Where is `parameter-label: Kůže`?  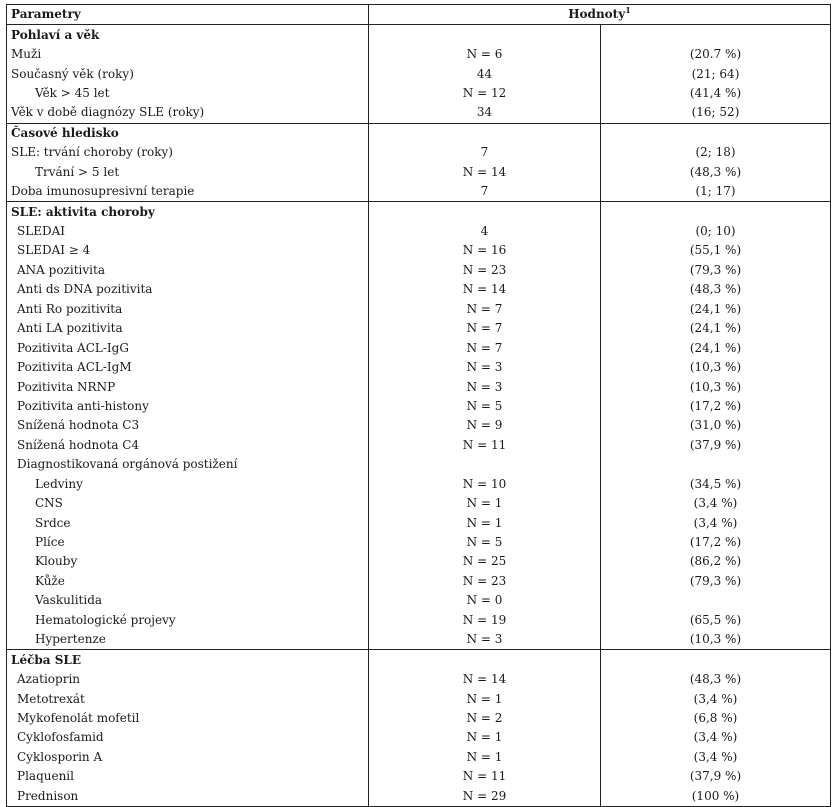
parameter-label: Kůže is located at coordinates (50, 580).